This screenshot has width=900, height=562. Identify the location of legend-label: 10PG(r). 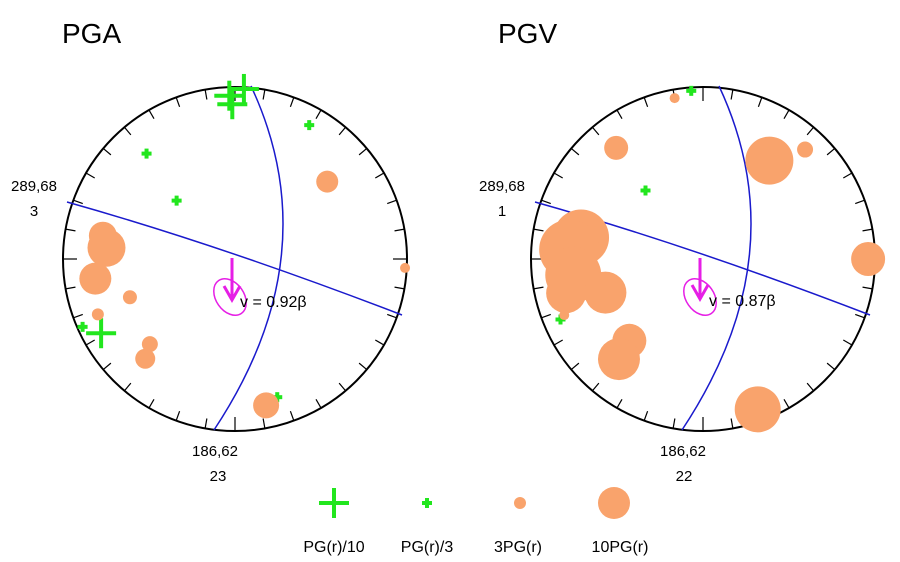
(620, 547).